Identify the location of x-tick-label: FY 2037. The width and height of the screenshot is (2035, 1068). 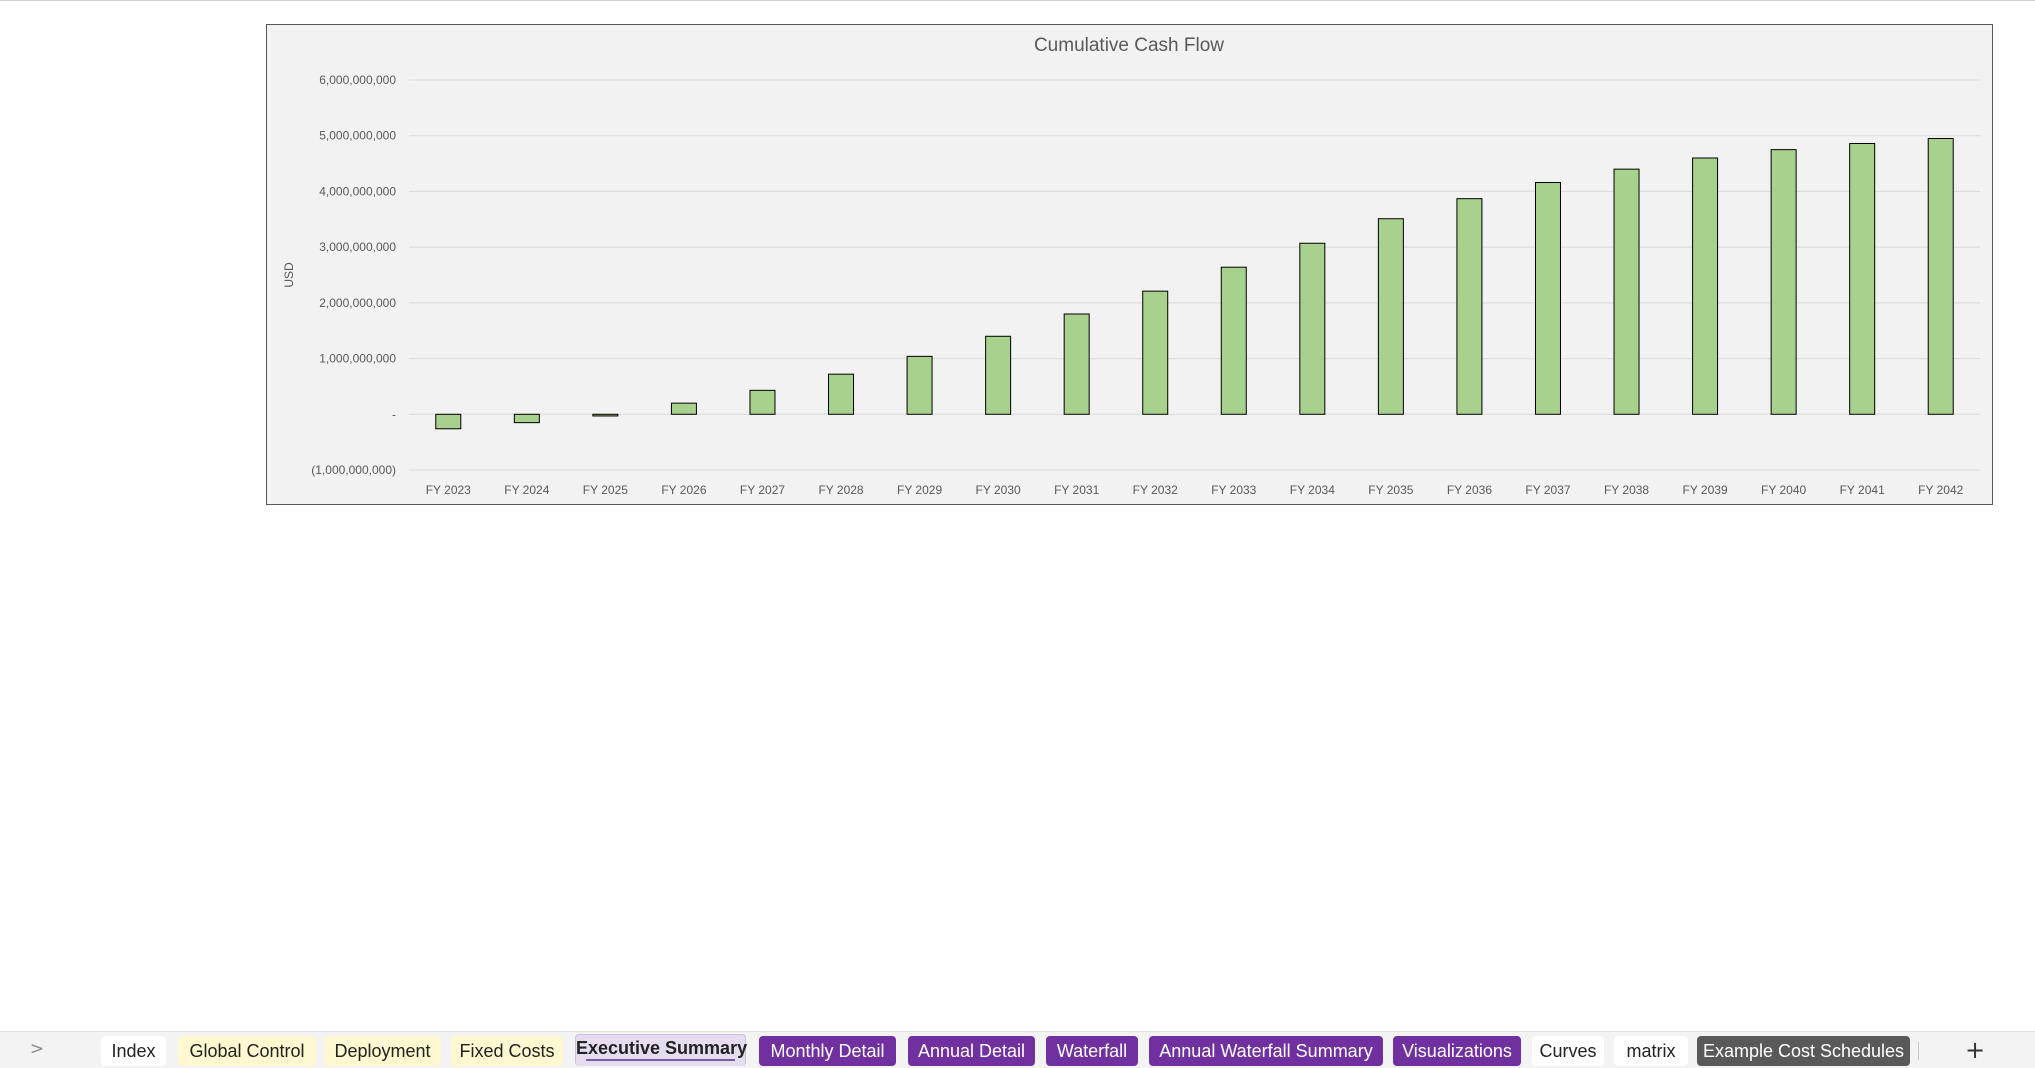
(1547, 490).